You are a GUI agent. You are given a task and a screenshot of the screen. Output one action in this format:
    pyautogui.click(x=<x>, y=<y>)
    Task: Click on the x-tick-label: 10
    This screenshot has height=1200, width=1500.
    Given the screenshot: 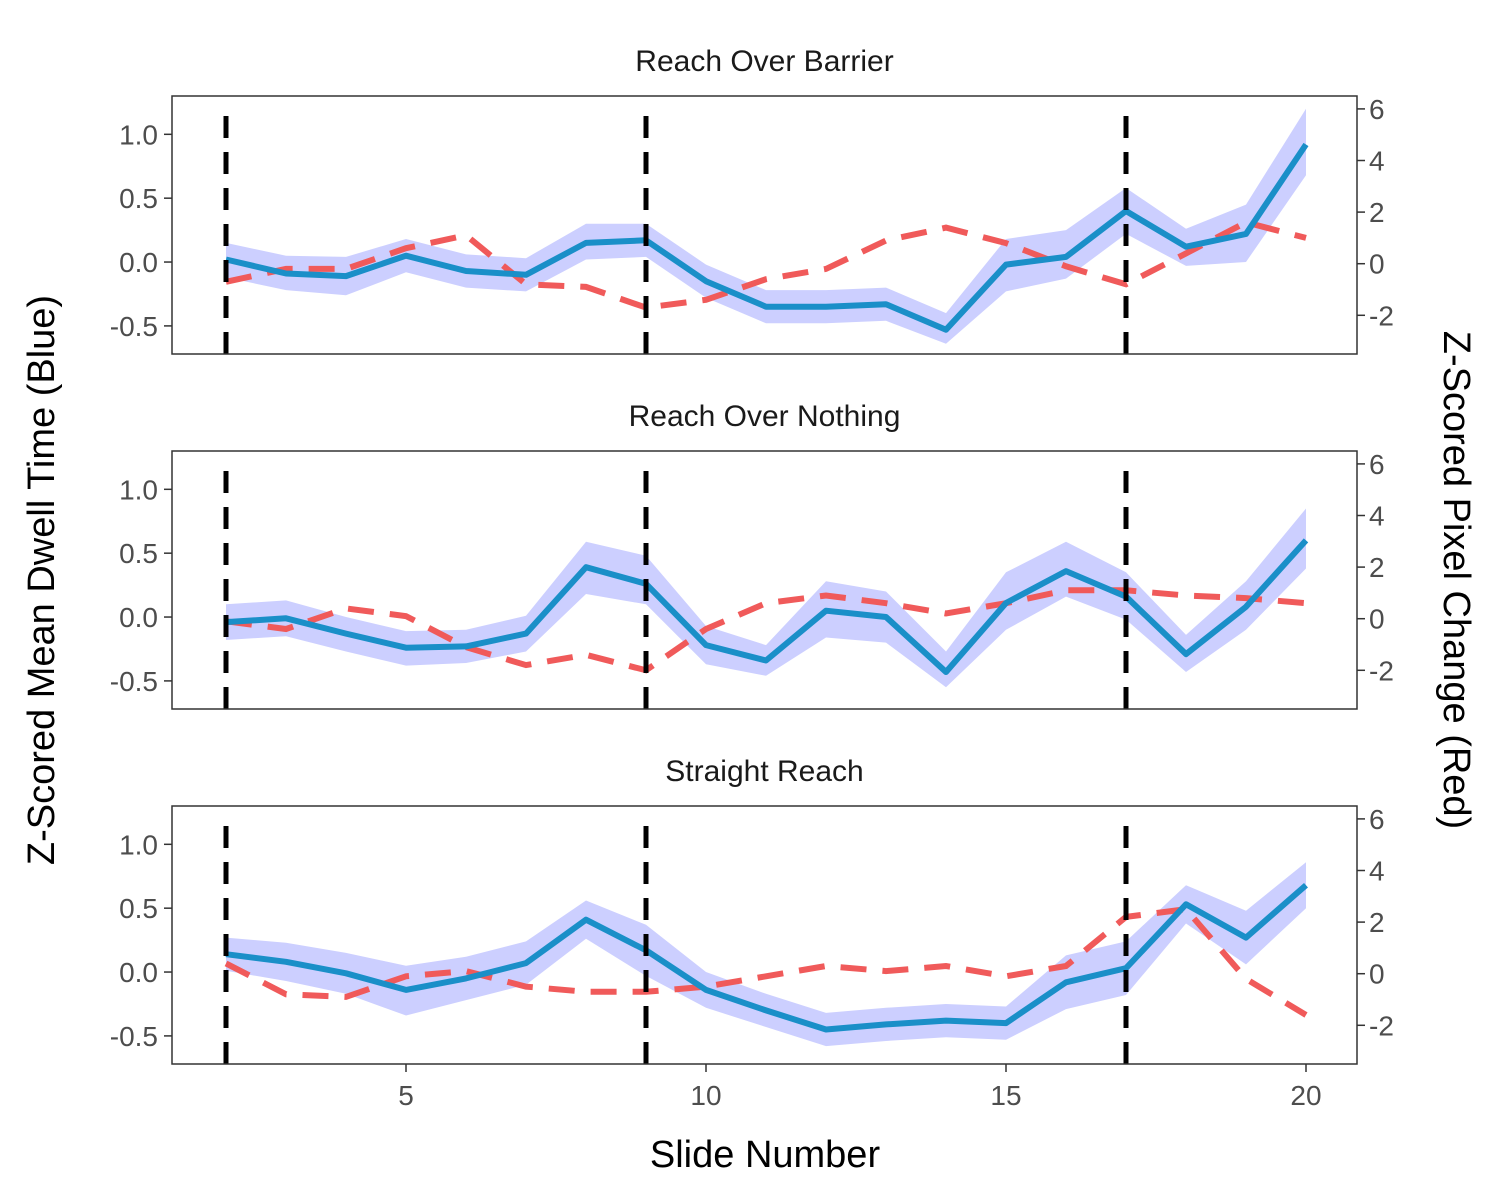 What is the action you would take?
    pyautogui.click(x=705, y=1095)
    